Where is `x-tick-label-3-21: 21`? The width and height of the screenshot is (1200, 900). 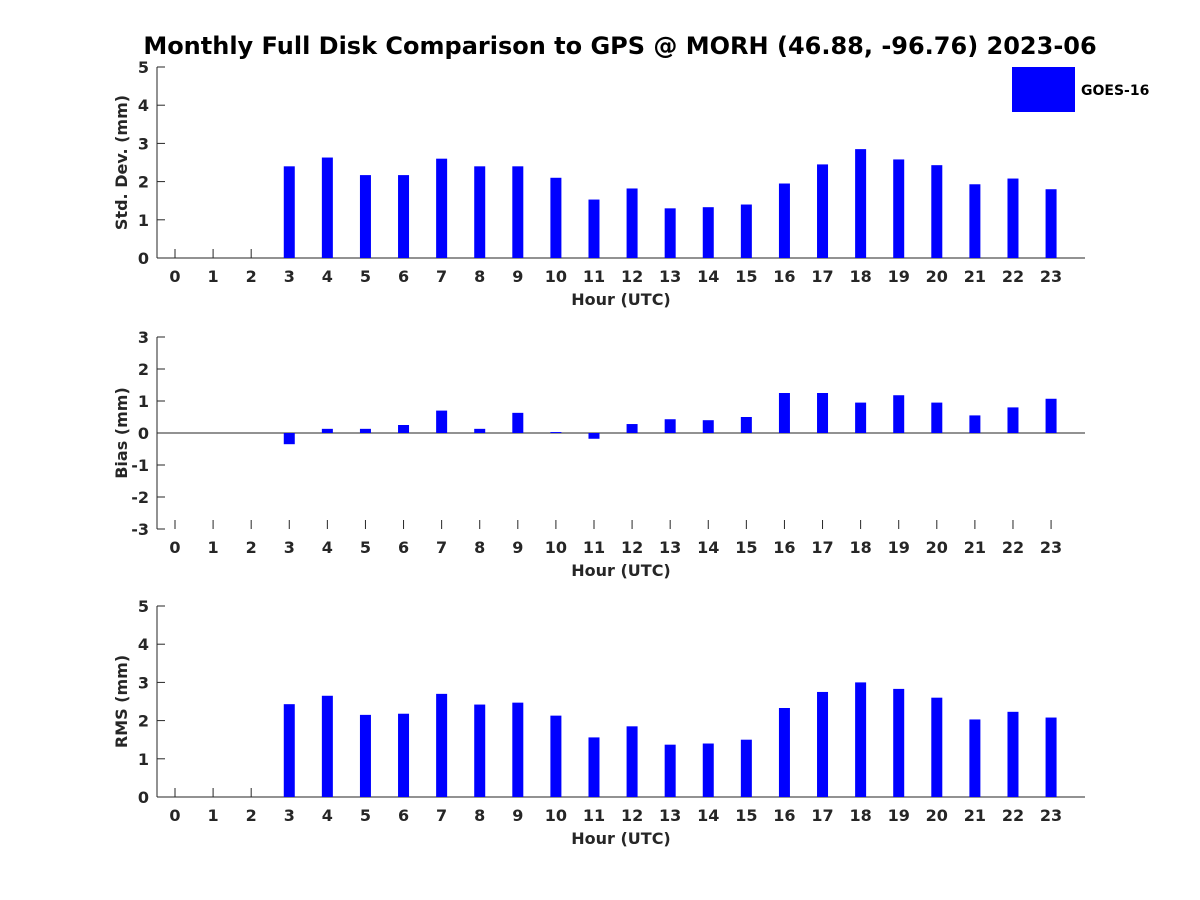
x-tick-label-3-21: 21 is located at coordinates (975, 815).